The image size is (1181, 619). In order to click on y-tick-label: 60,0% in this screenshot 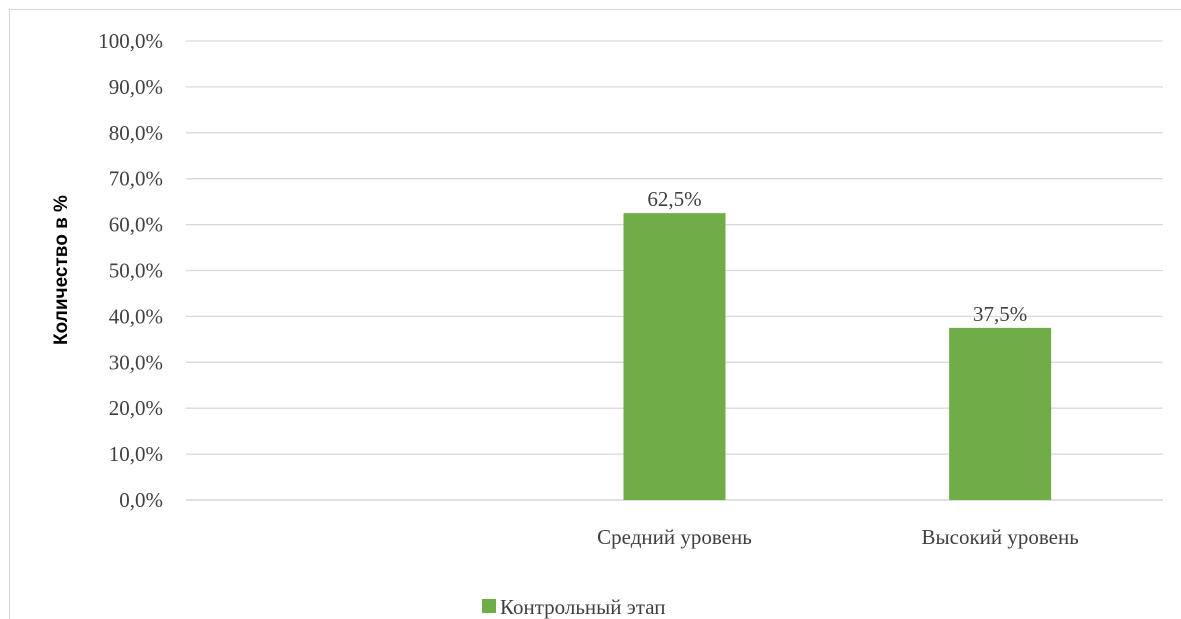, I will do `click(136, 225)`.